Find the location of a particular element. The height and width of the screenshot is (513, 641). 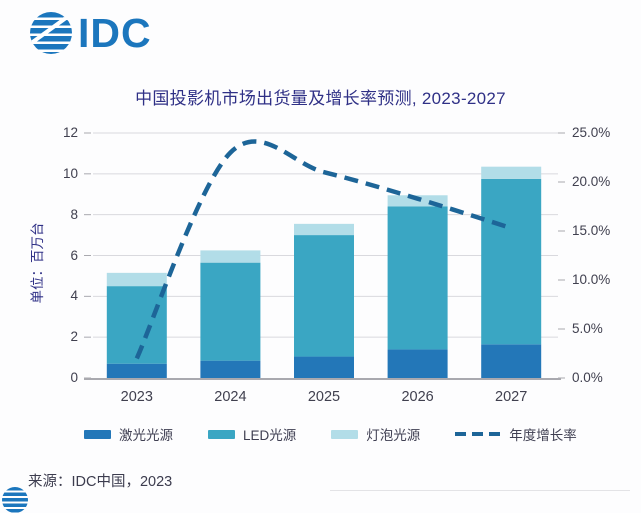

left-axis-tick-label: 6 is located at coordinates (74, 255).